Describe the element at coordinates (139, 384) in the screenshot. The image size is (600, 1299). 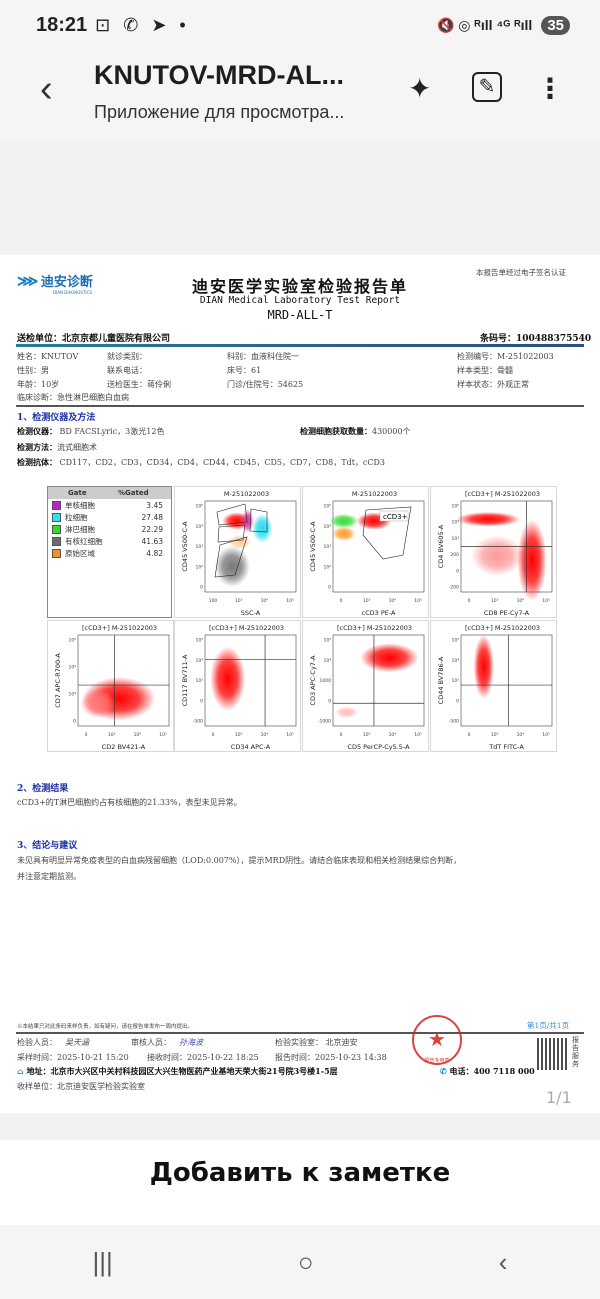
I see `patient-info-field: 送检医生：蒋伶俐` at that location.